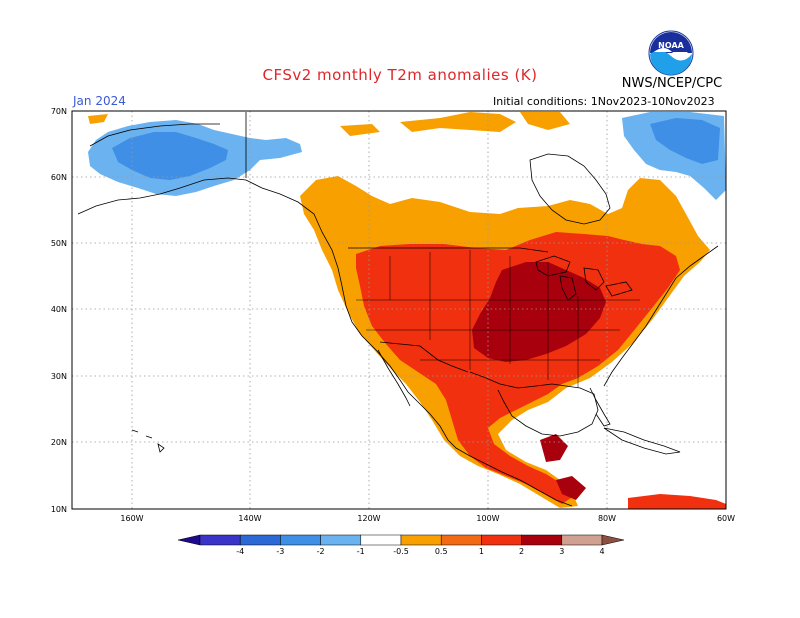  I want to click on central-america-darkred, so click(563, 467).